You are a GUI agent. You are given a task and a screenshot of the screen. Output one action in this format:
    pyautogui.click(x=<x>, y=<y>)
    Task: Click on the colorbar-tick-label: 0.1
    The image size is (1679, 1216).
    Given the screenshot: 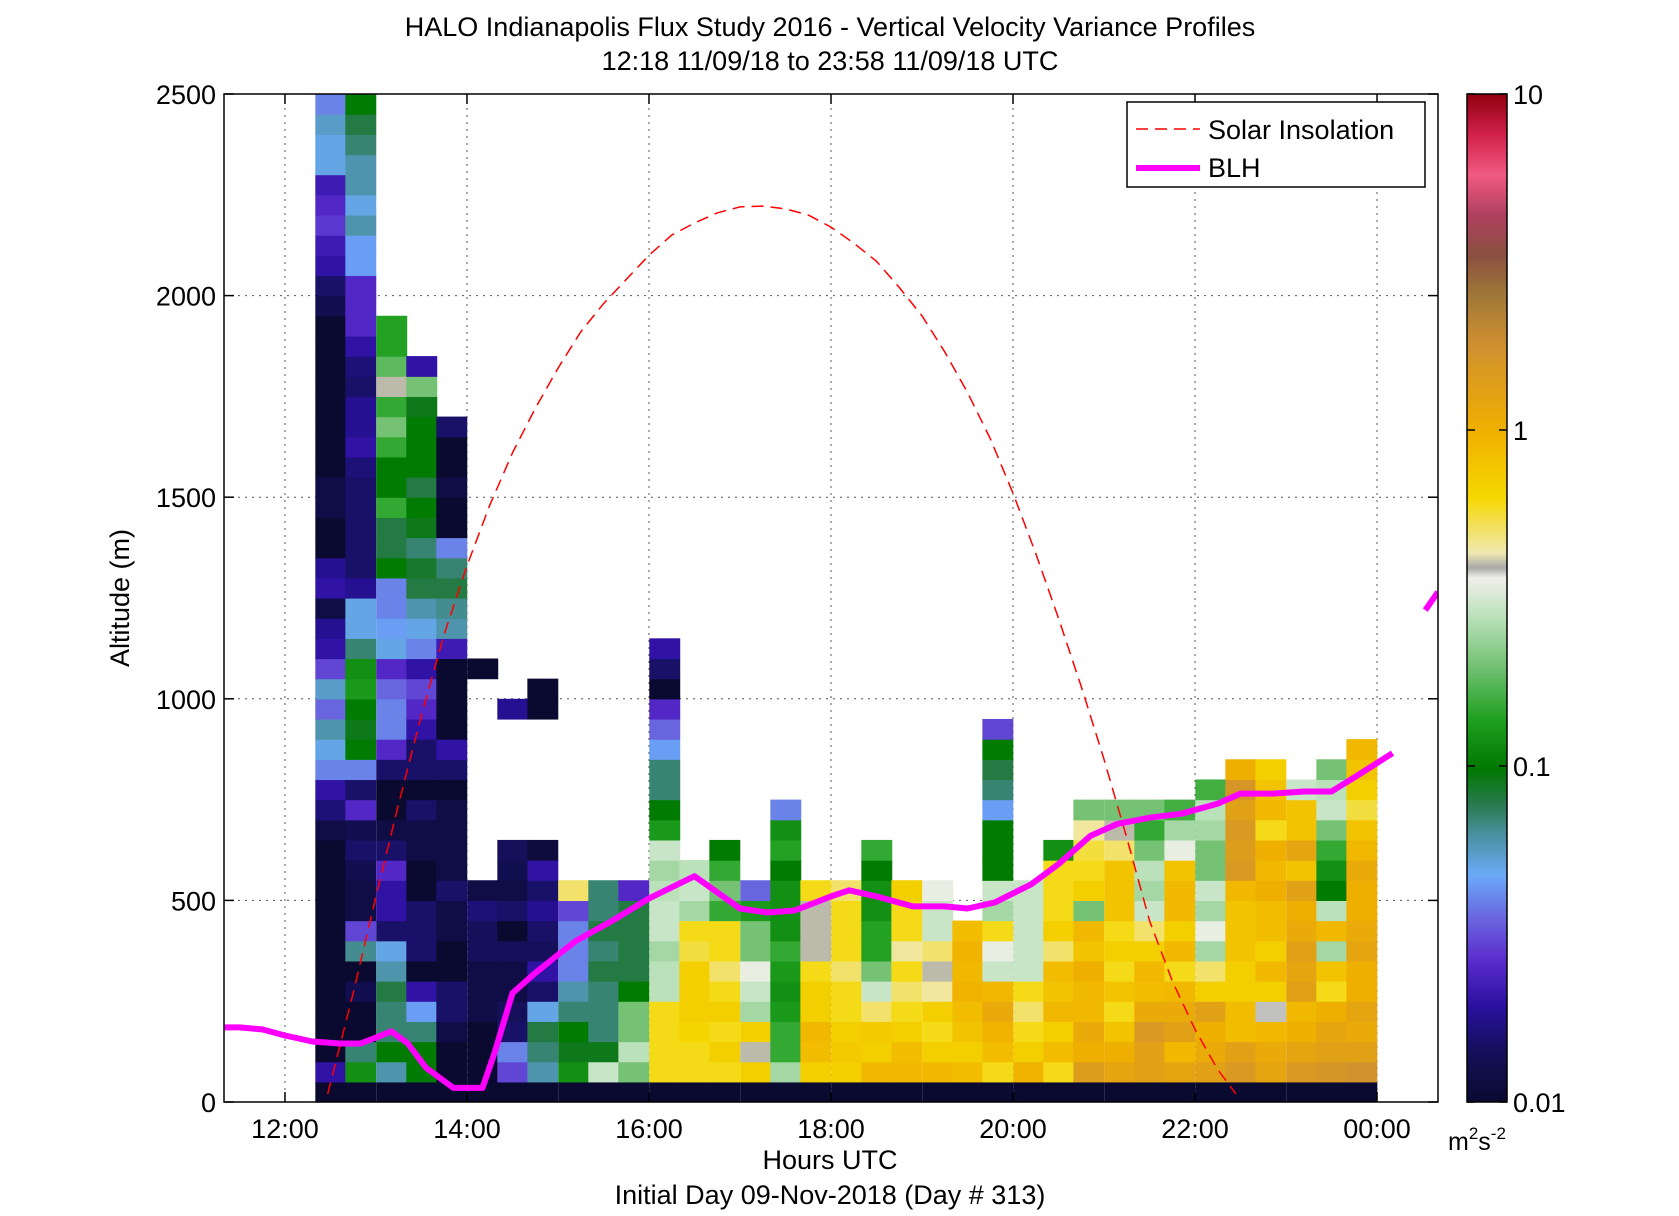 What is the action you would take?
    pyautogui.click(x=1532, y=767)
    